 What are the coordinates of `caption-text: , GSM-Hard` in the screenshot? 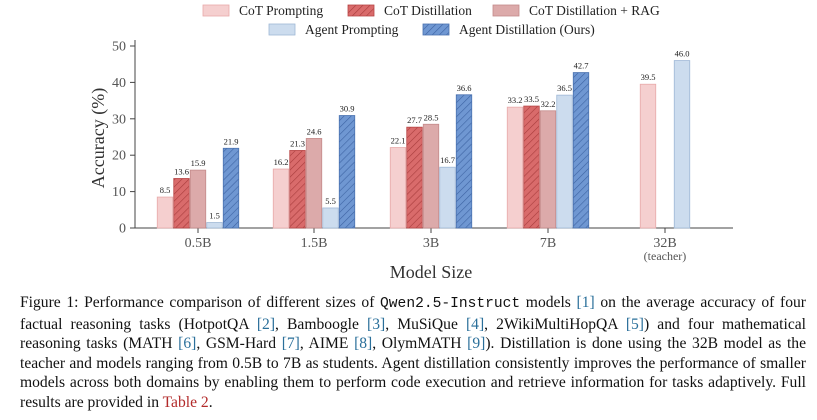 It's located at (239, 344).